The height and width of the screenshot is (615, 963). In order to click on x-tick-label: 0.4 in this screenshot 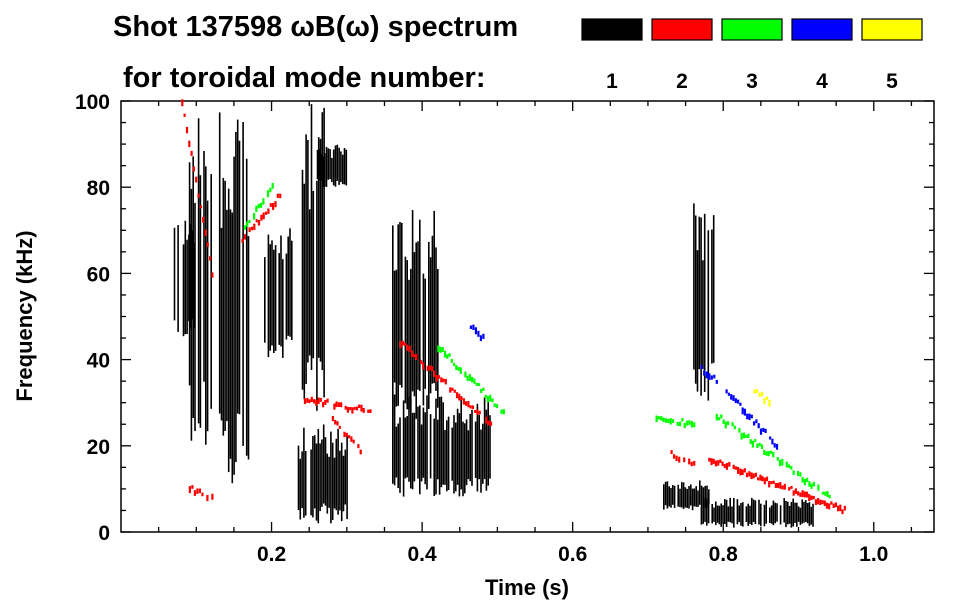, I will do `click(423, 554)`.